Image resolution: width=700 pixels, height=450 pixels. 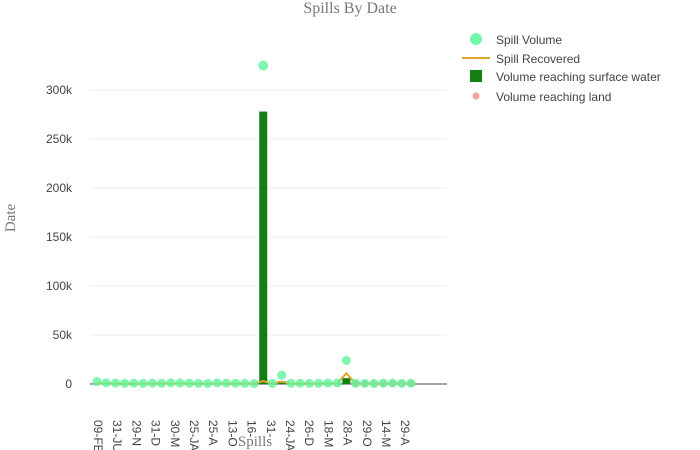 What do you see at coordinates (290, 435) in the screenshot?
I see `x-tick-label: 24-JA` at bounding box center [290, 435].